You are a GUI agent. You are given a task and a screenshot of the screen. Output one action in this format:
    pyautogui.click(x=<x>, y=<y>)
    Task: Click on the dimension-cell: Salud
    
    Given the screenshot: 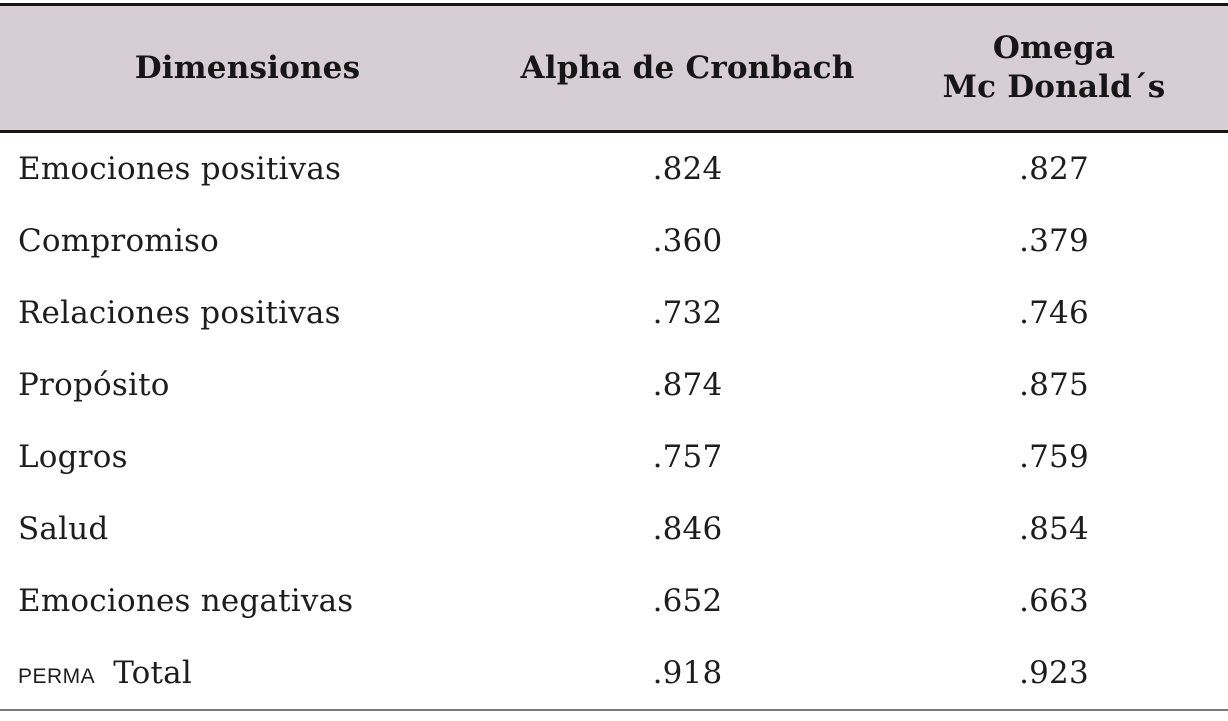 What is the action you would take?
    pyautogui.click(x=63, y=529)
    